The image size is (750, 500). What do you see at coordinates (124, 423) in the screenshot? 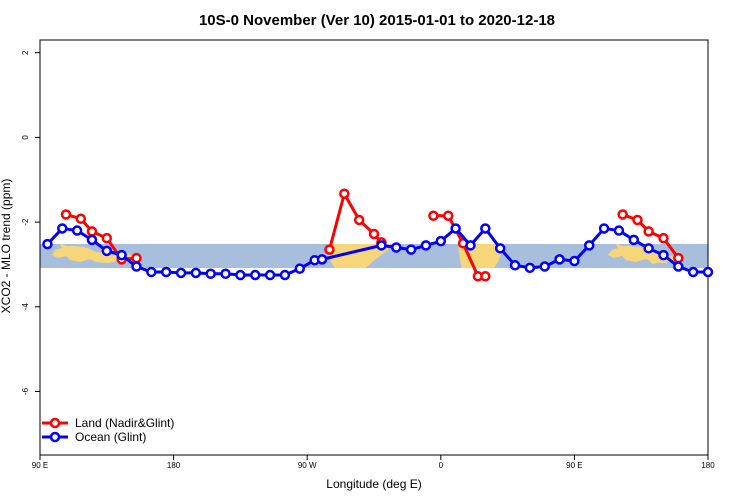
I see `legend-land-label: Land (Nadir&Glint)` at bounding box center [124, 423].